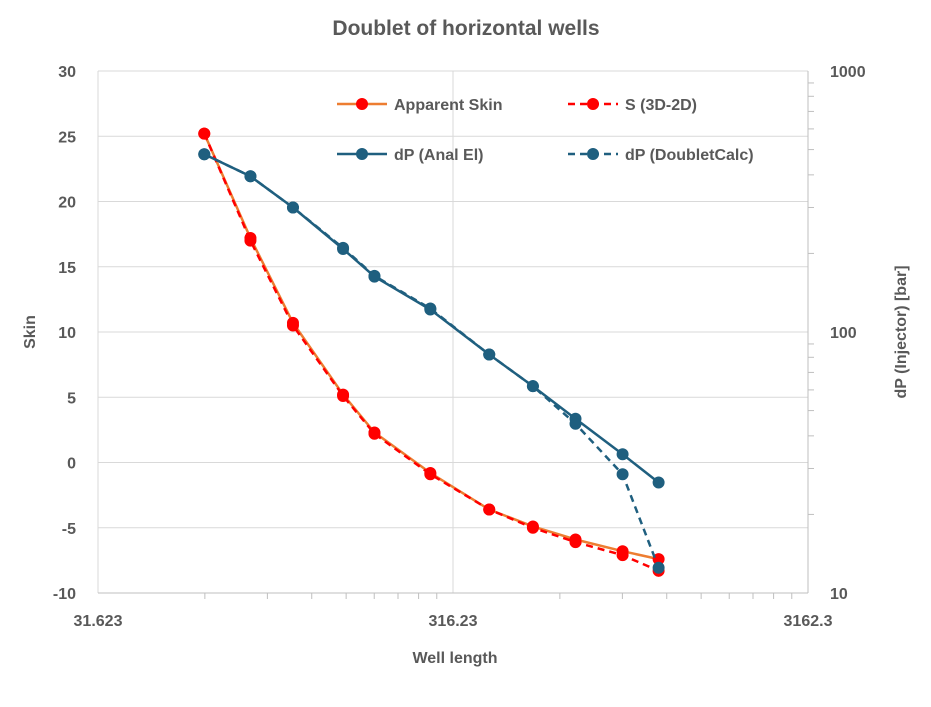 Image resolution: width=931 pixels, height=707 pixels. Describe the element at coordinates (454, 658) in the screenshot. I see `x-axis-title: Well length` at that location.